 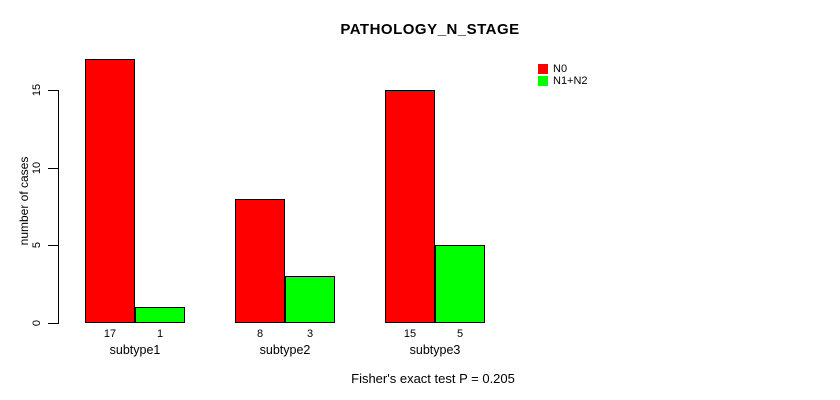 What do you see at coordinates (260, 334) in the screenshot?
I see `bar-value-label: 8` at bounding box center [260, 334].